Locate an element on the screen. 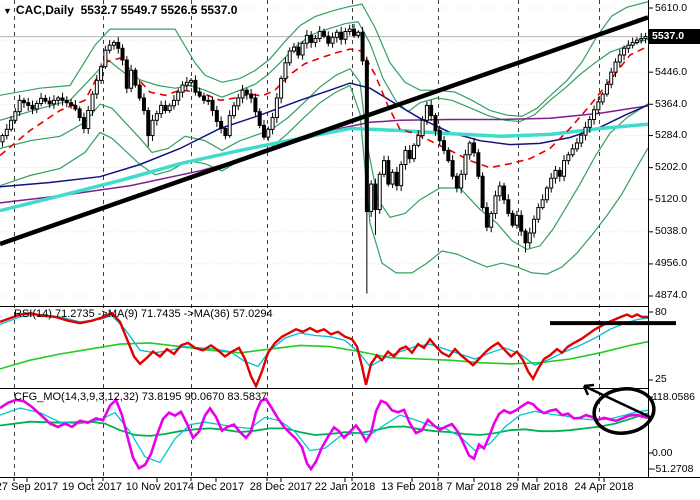 This screenshot has height=500, width=700. price-axis-label: 5202.0 is located at coordinates (671, 167).